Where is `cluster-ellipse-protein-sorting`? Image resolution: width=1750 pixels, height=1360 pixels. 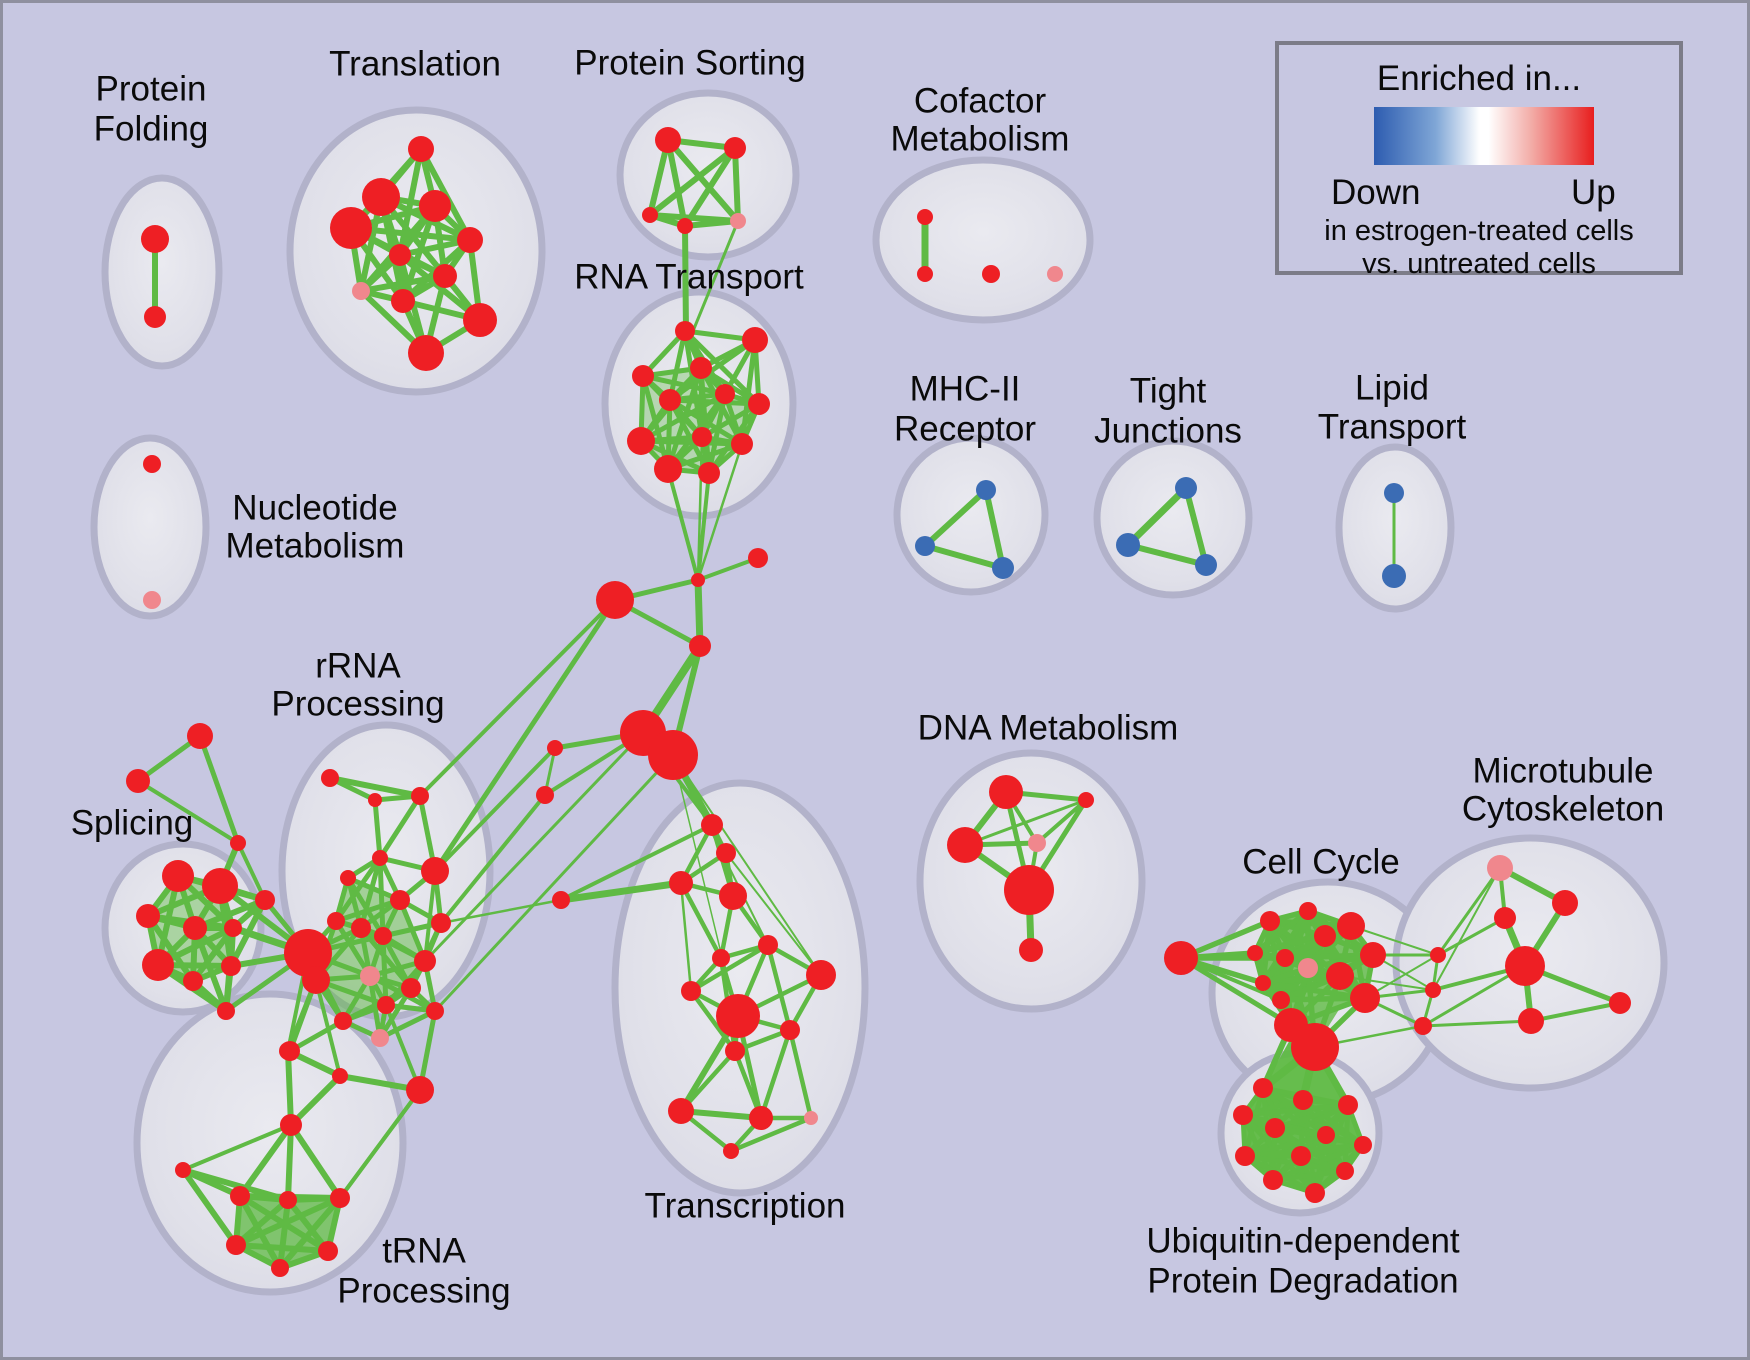
cluster-ellipse-protein-sorting is located at coordinates (708, 175).